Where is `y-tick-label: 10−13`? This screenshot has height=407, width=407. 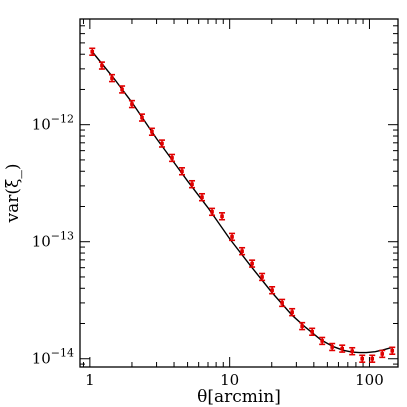 y-tick-label: 10−13 is located at coordinates (53, 240).